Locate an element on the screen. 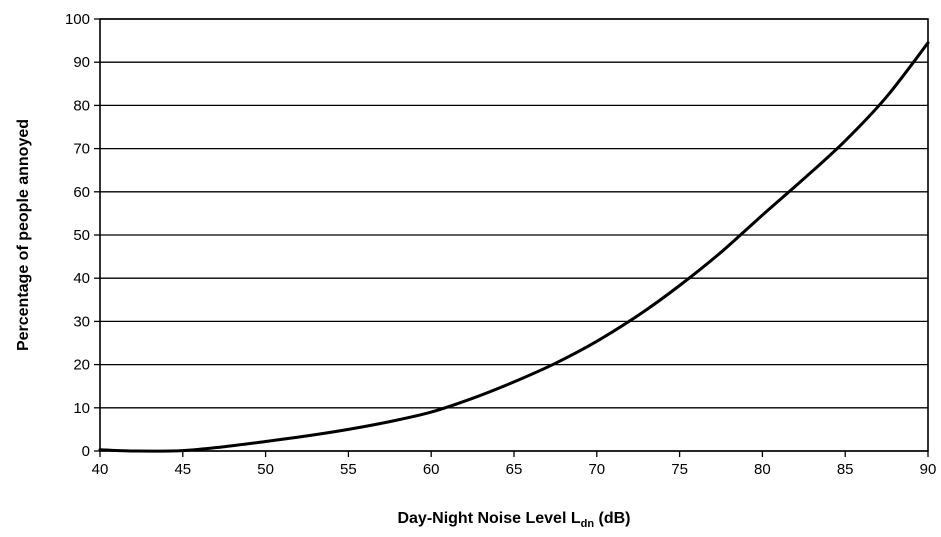  x-axis-label-suffix: (dB) is located at coordinates (612, 518).